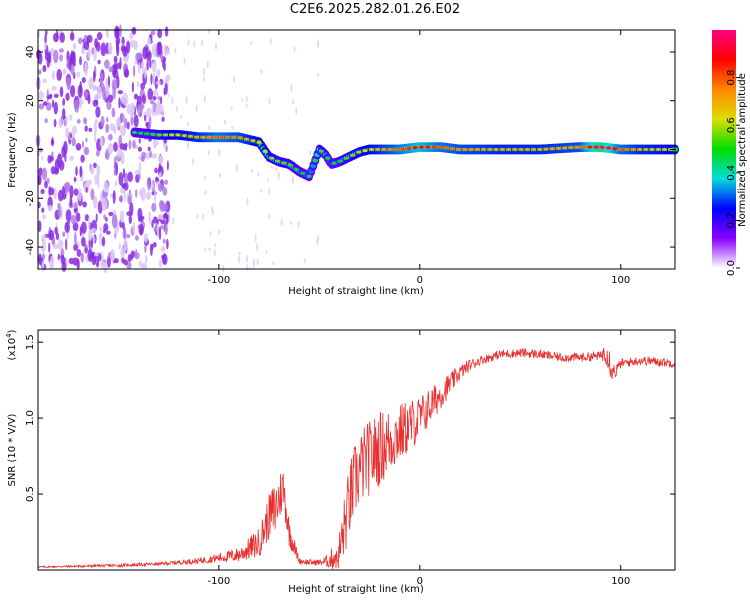 The width and height of the screenshot is (750, 600). Describe the element at coordinates (30, 494) in the screenshot. I see `snr-y-tick-label: 0.5` at that location.